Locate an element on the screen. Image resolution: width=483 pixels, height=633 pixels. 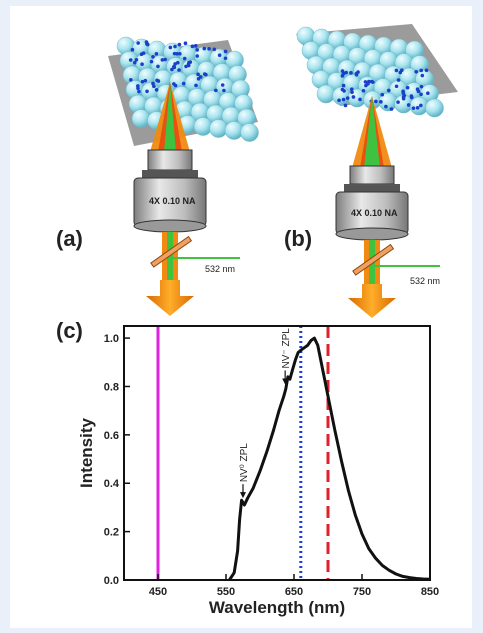
objective-label-a: 4X 0.10 NA is located at coordinates (172, 201).